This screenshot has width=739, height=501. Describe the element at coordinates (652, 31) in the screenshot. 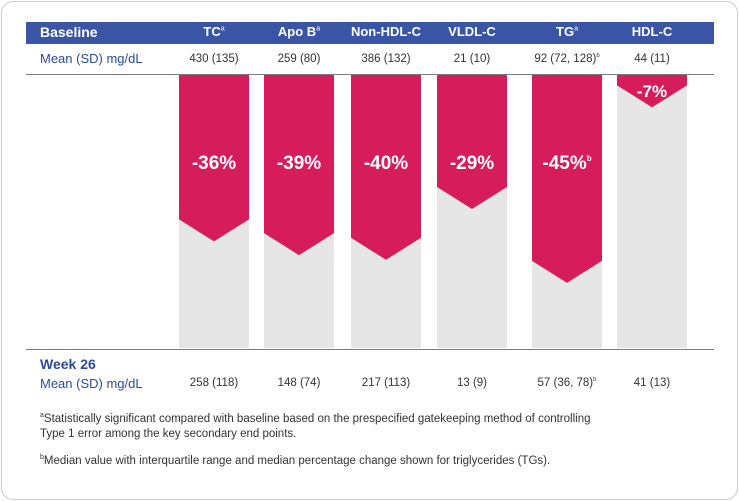

I see `column-header-hdl-c: HDL-C` at that location.